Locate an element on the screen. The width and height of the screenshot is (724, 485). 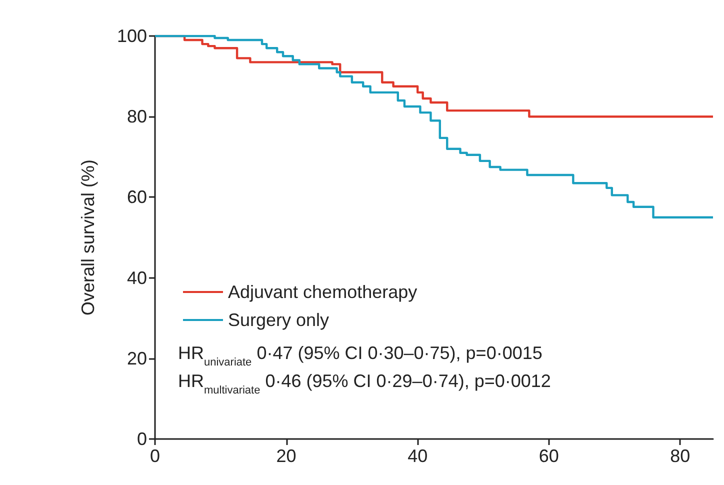
y-tick-label: 0 is located at coordinates (141, 439).